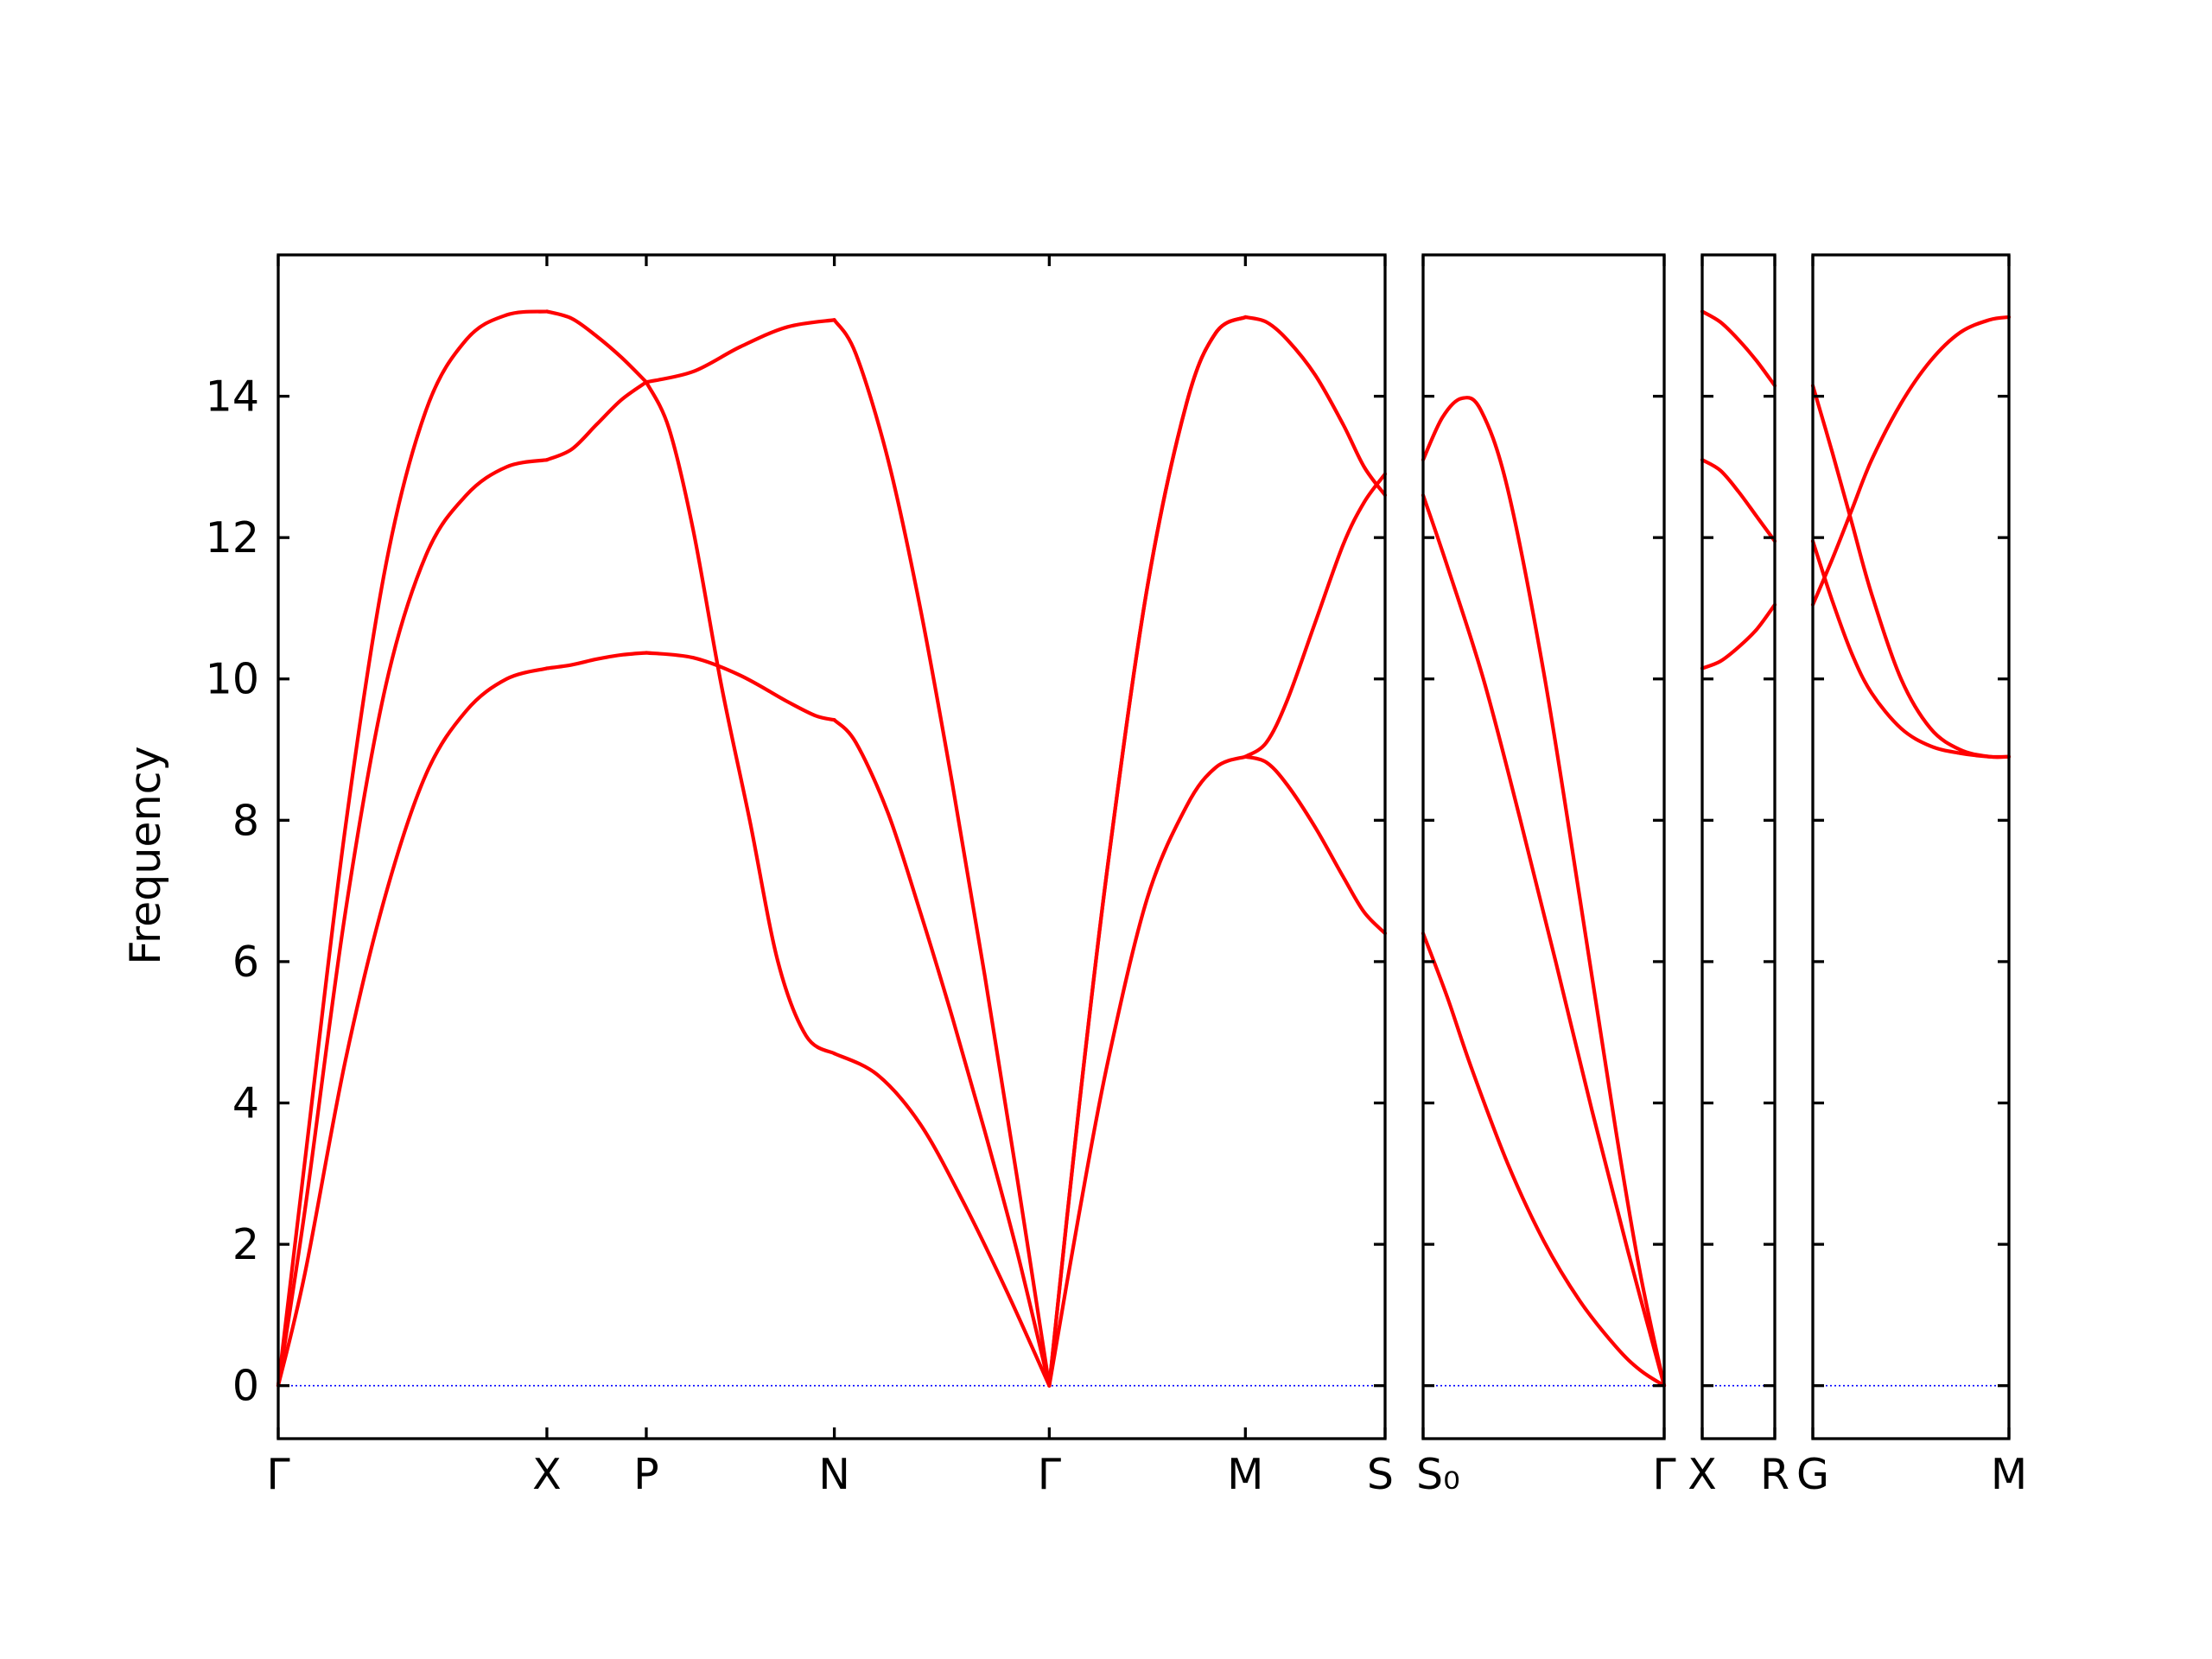  What do you see at coordinates (1380, 1474) in the screenshot?
I see `x-tick-label: S` at bounding box center [1380, 1474].